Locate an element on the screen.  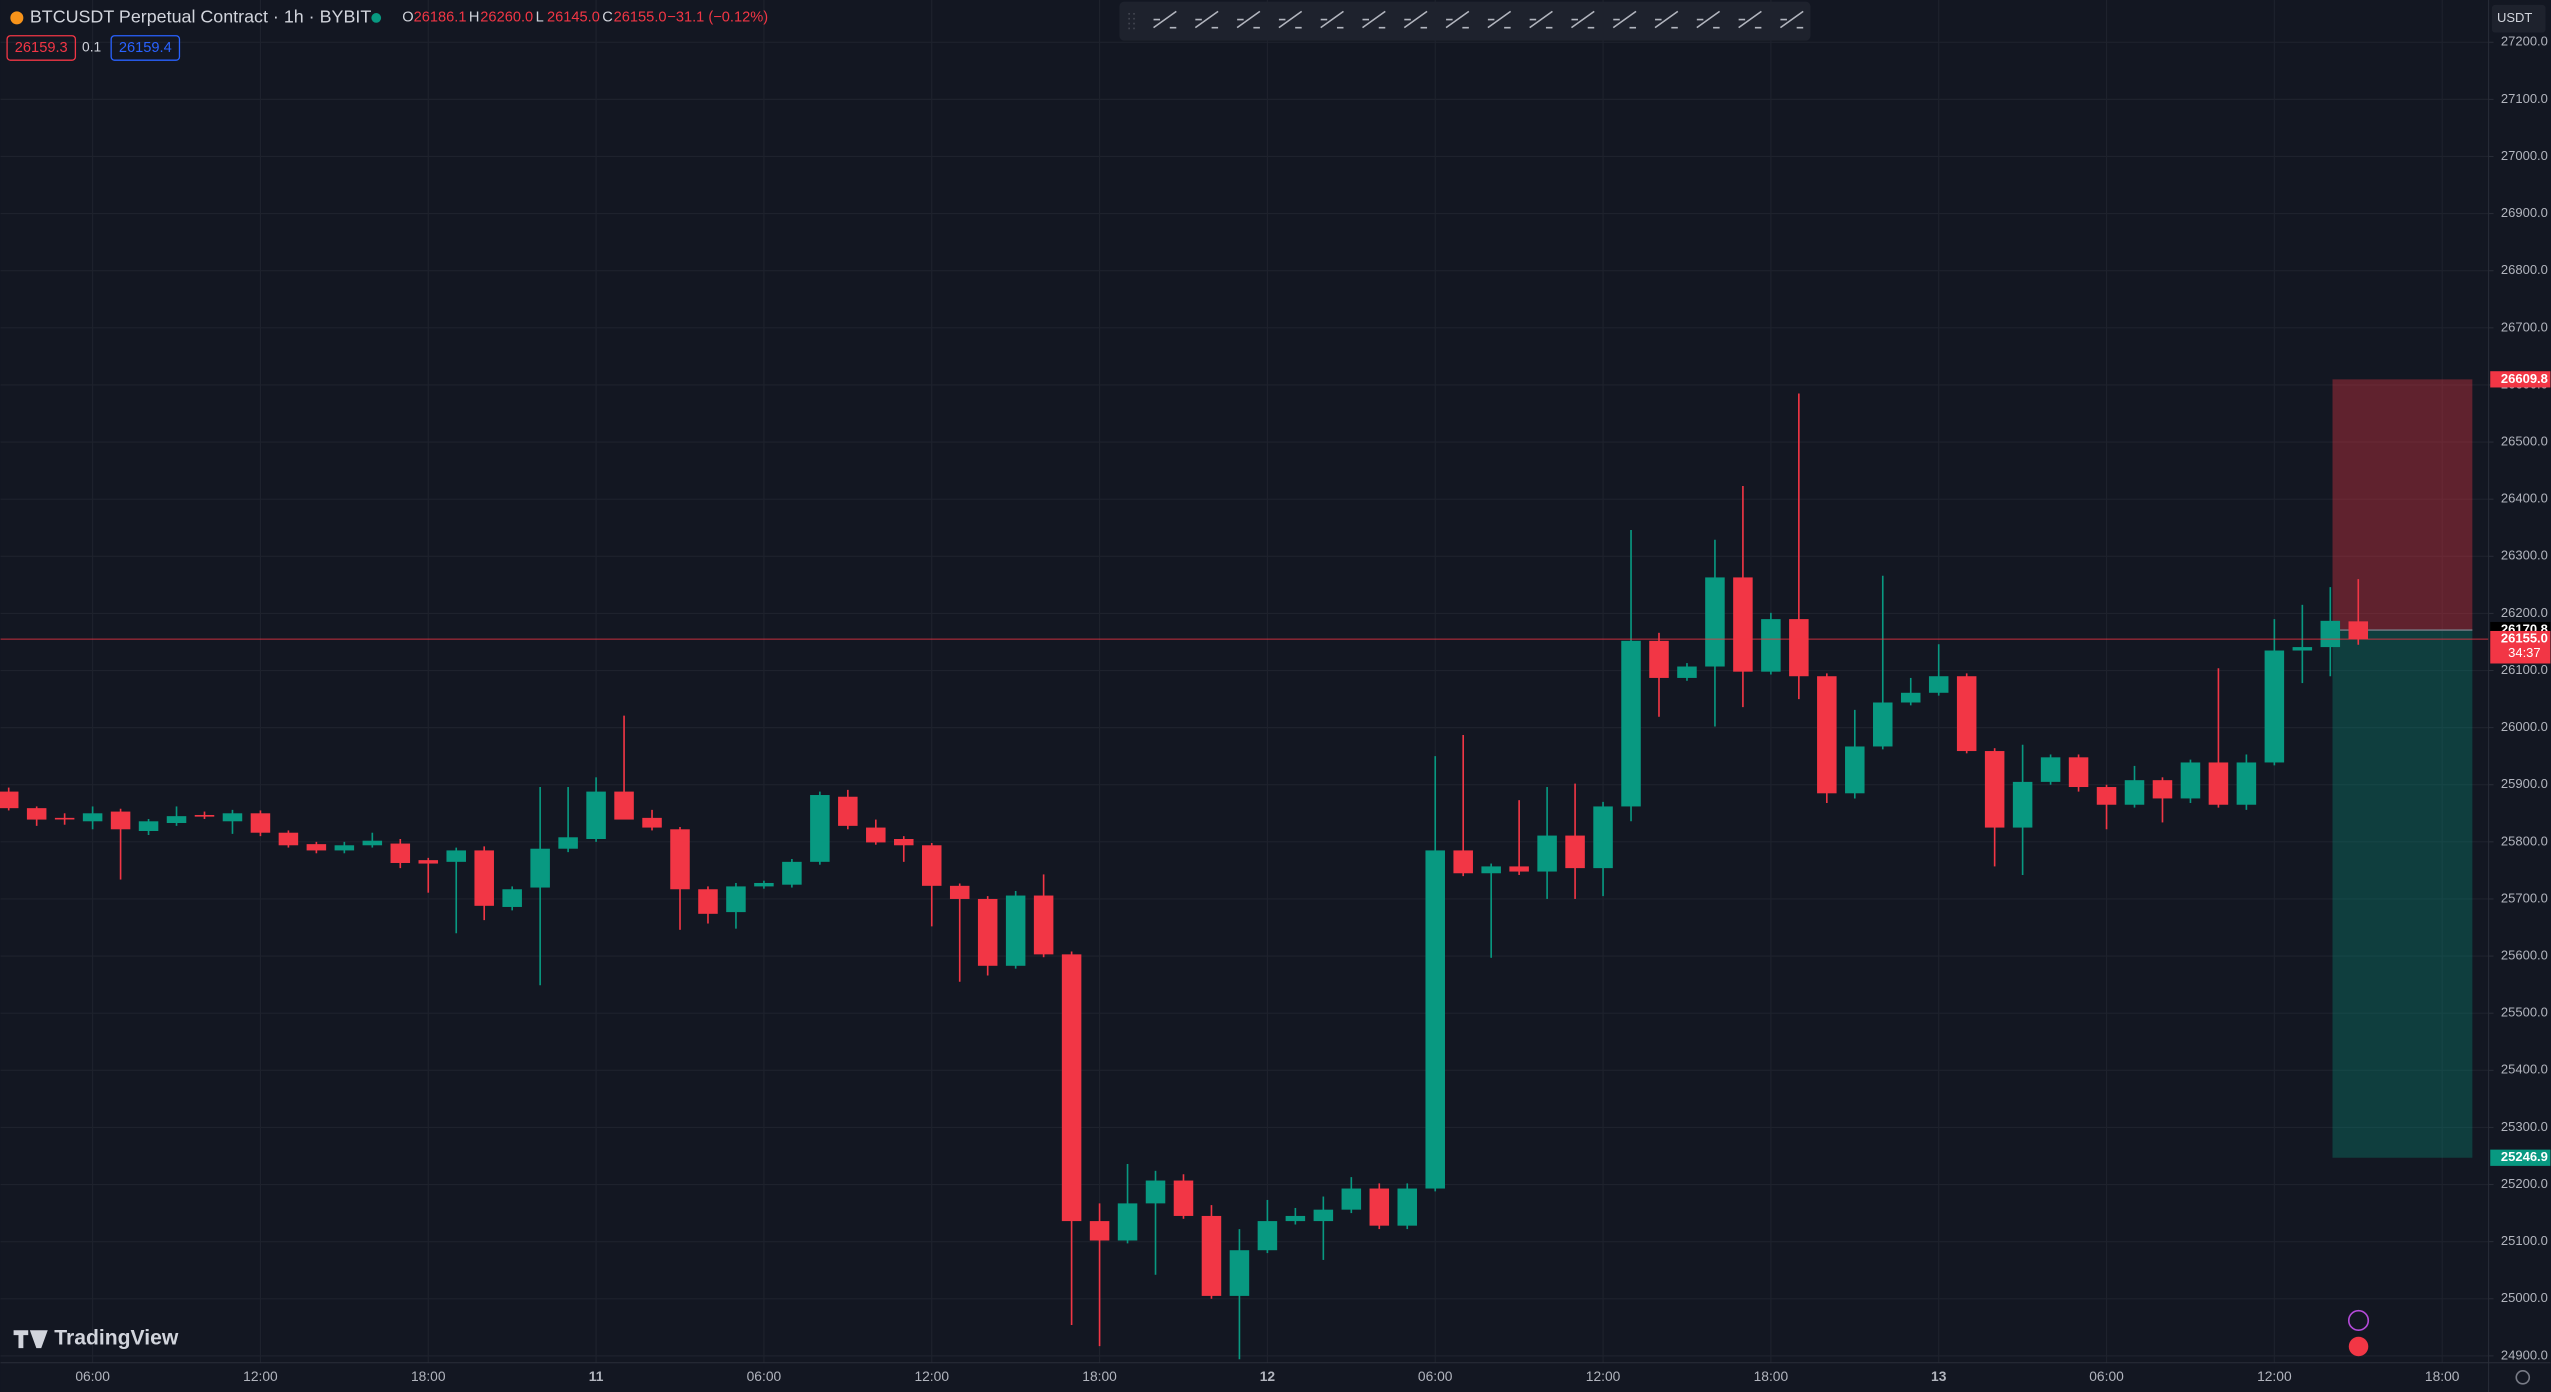
countdown: 34:37 is located at coordinates (2524, 652).